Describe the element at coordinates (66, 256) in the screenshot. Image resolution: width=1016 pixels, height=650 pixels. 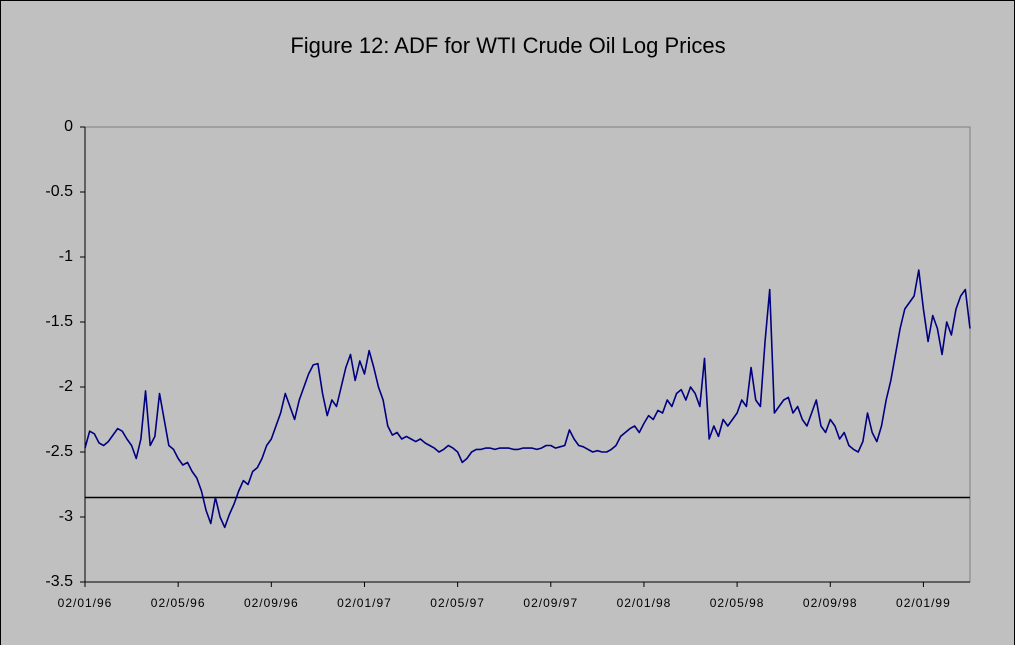
I see `y-tick-label: -1` at that location.